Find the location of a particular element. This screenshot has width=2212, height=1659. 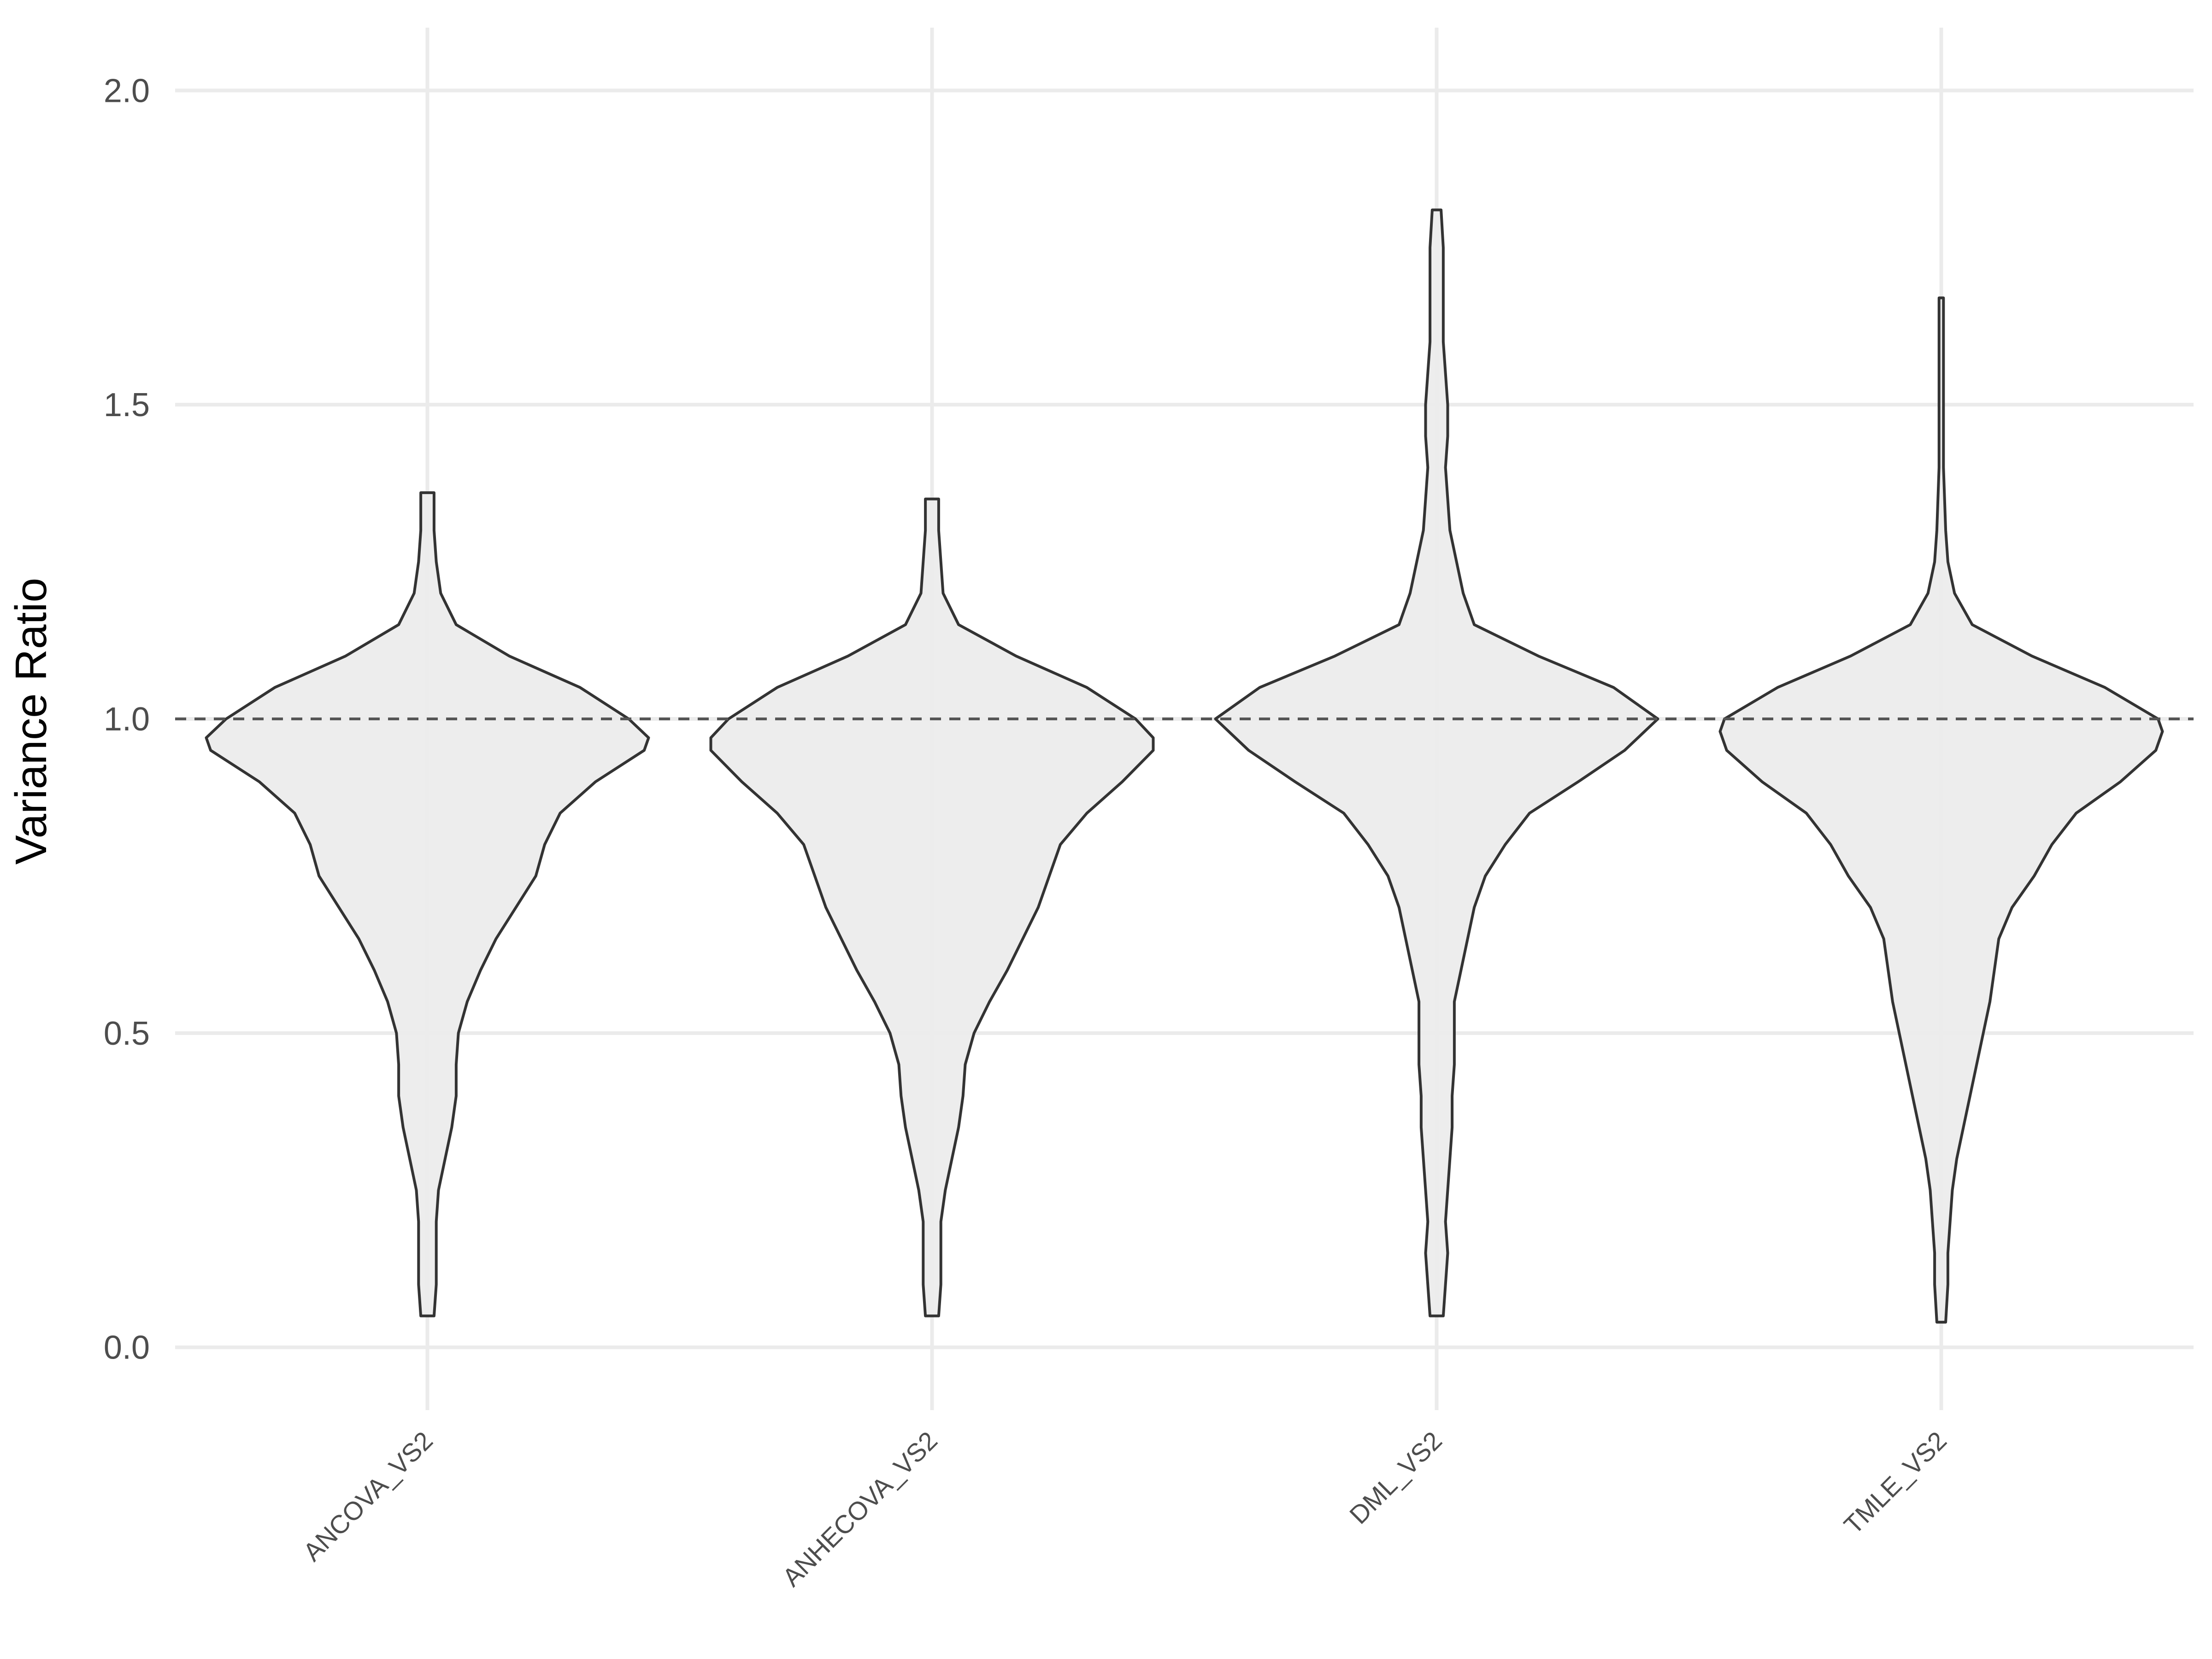

y-tick-label: 1.0 is located at coordinates (127, 719).